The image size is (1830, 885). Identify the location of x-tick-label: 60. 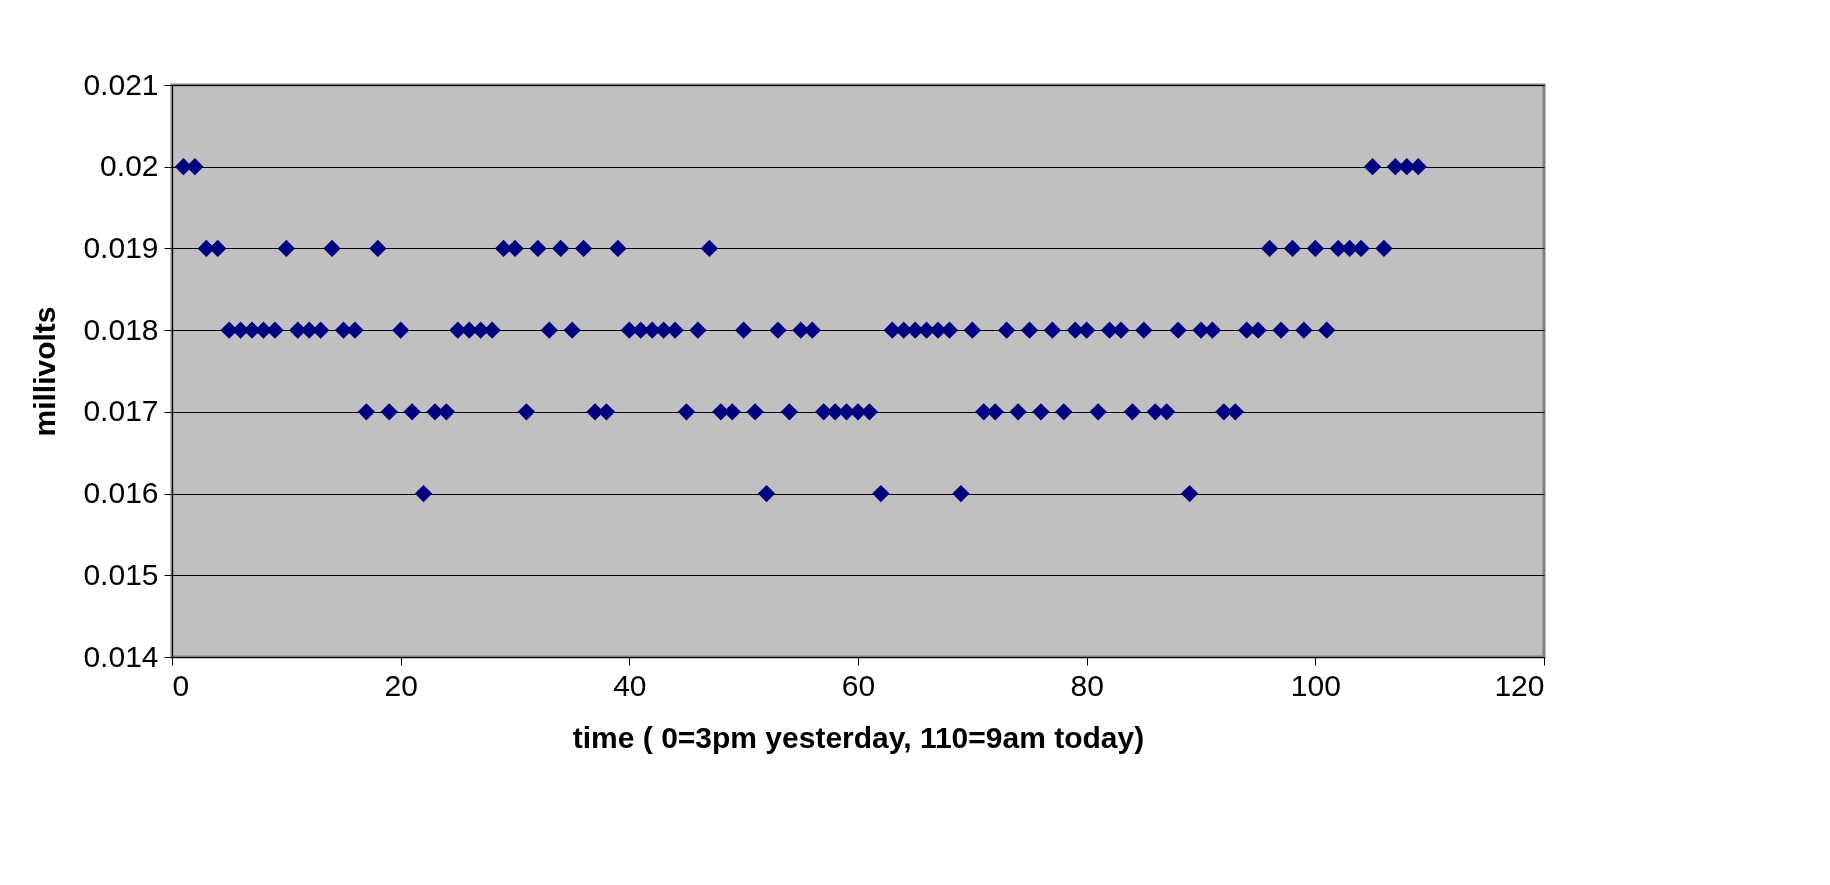
(858, 685).